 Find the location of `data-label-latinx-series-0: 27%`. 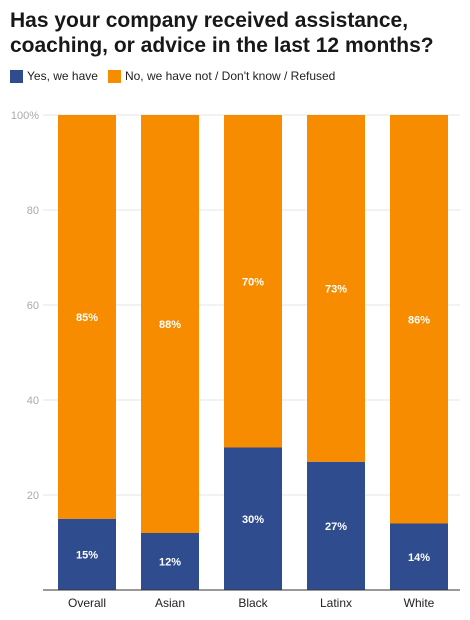

data-label-latinx-series-0: 27% is located at coordinates (336, 527).